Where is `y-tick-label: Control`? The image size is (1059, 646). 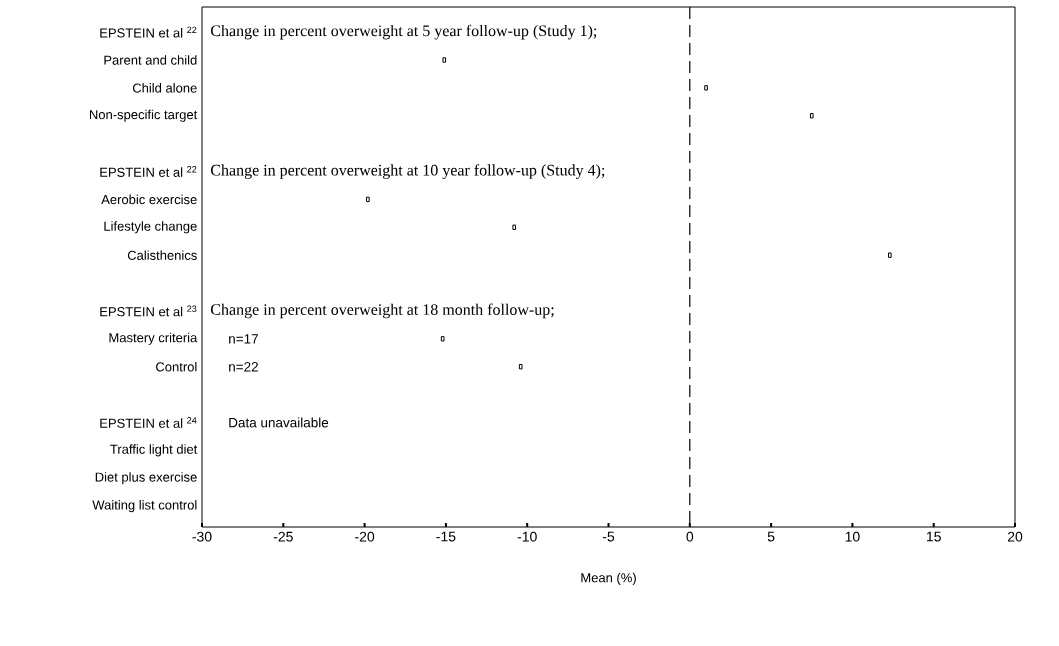 y-tick-label: Control is located at coordinates (176, 366).